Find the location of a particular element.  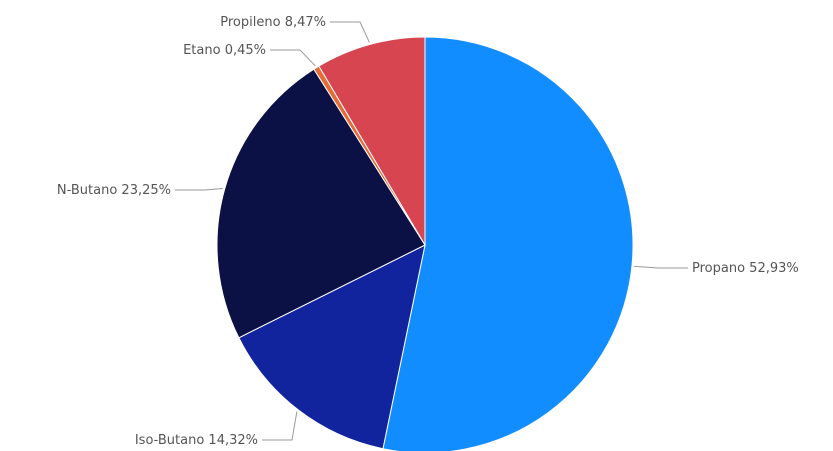

slice-label-propano: Propano 52,93% is located at coordinates (745, 268).